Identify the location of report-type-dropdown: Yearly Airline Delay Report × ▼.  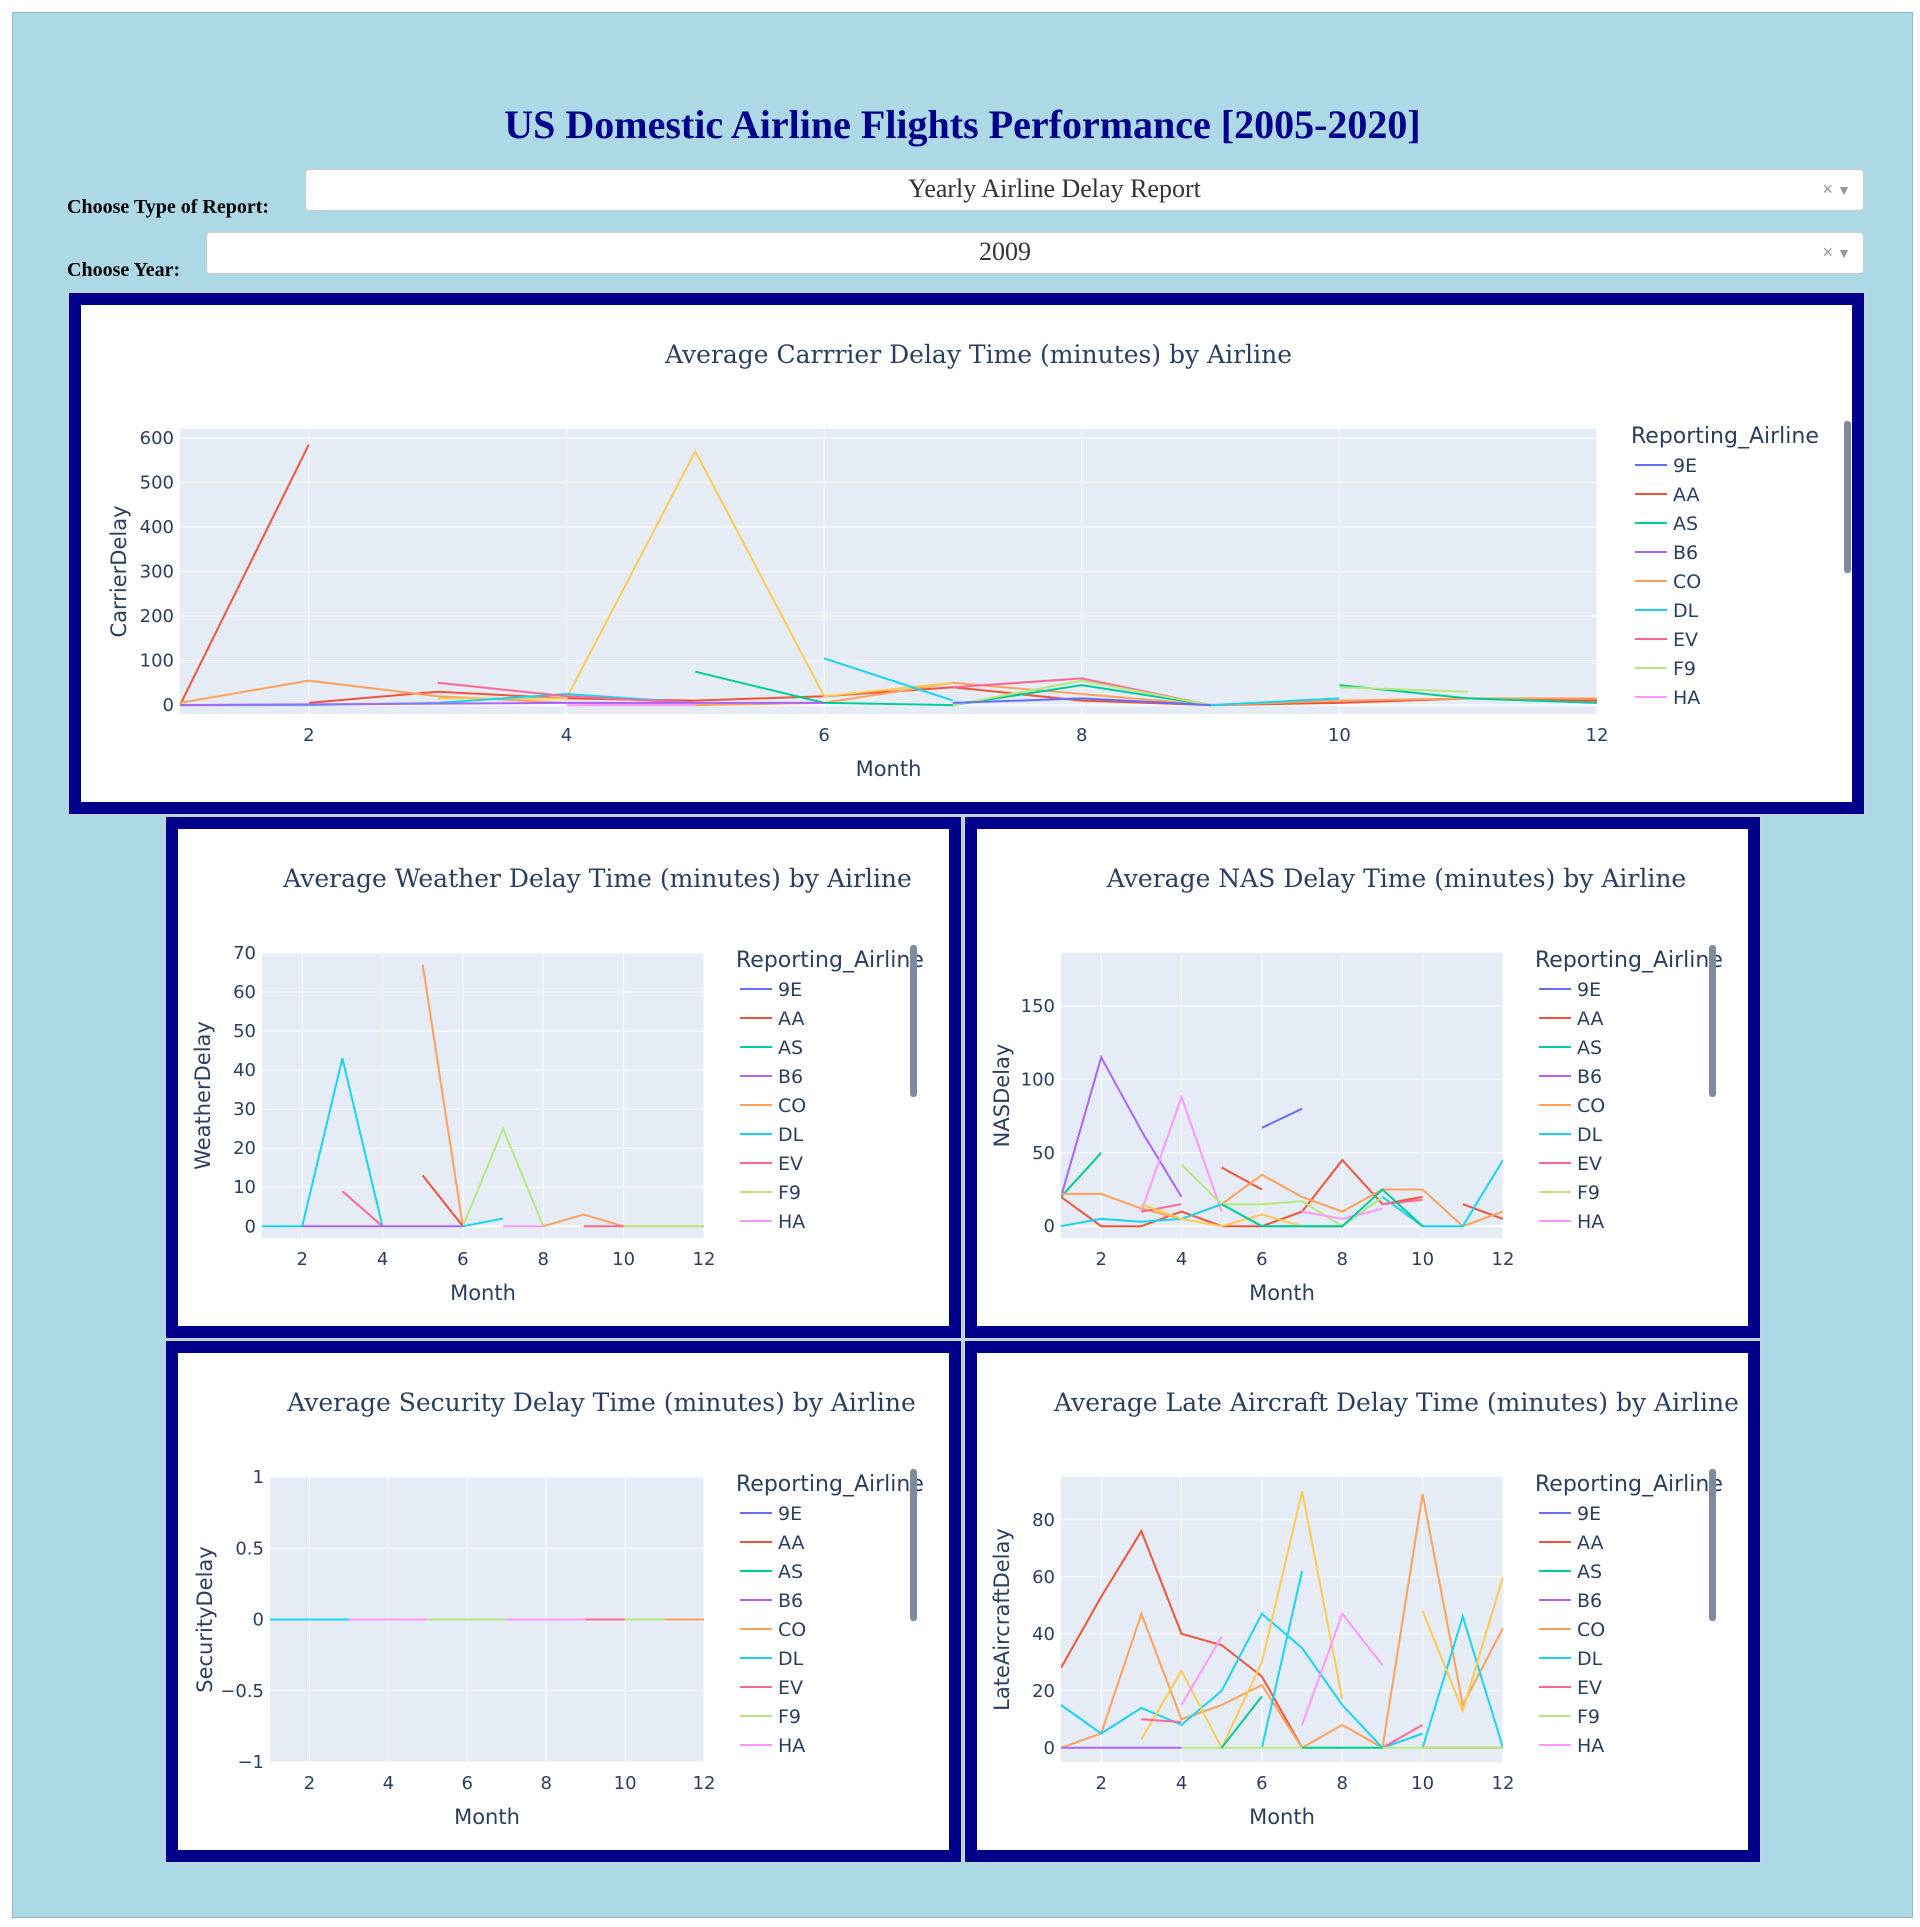
(1084, 190).